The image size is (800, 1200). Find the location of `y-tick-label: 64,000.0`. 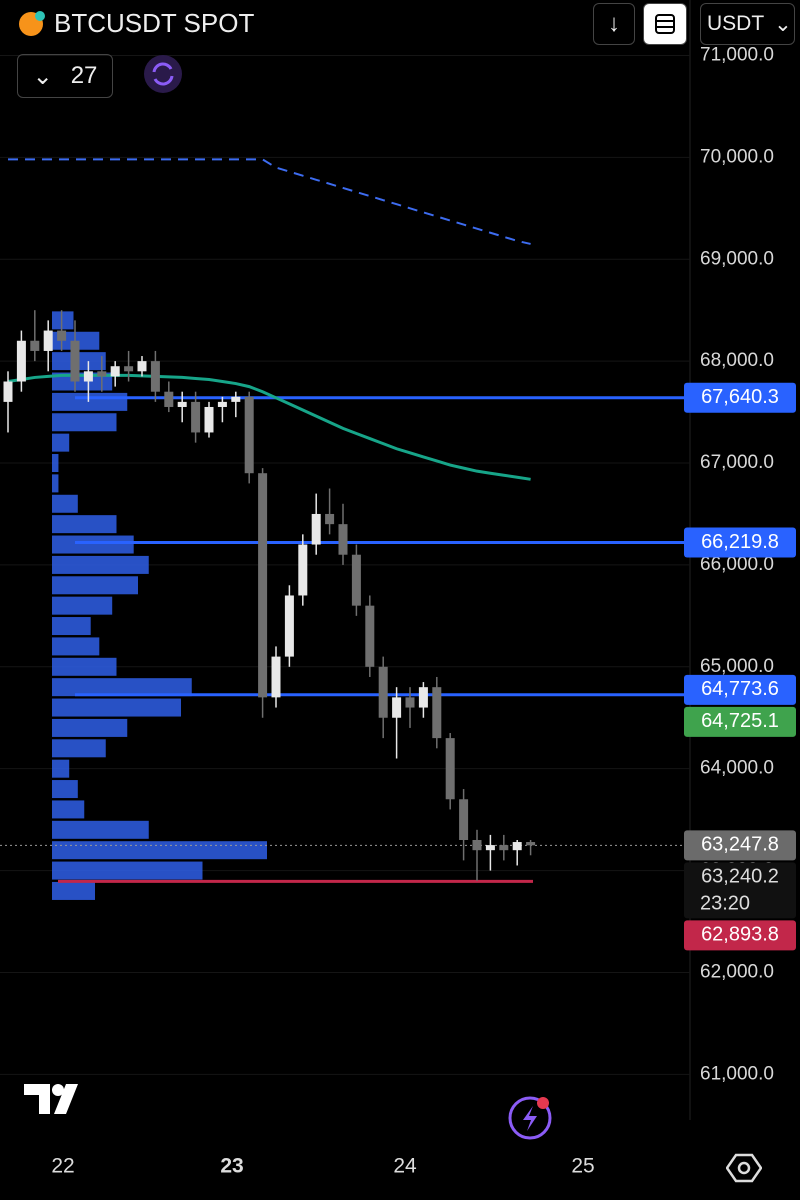

y-tick-label: 64,000.0 is located at coordinates (737, 768).